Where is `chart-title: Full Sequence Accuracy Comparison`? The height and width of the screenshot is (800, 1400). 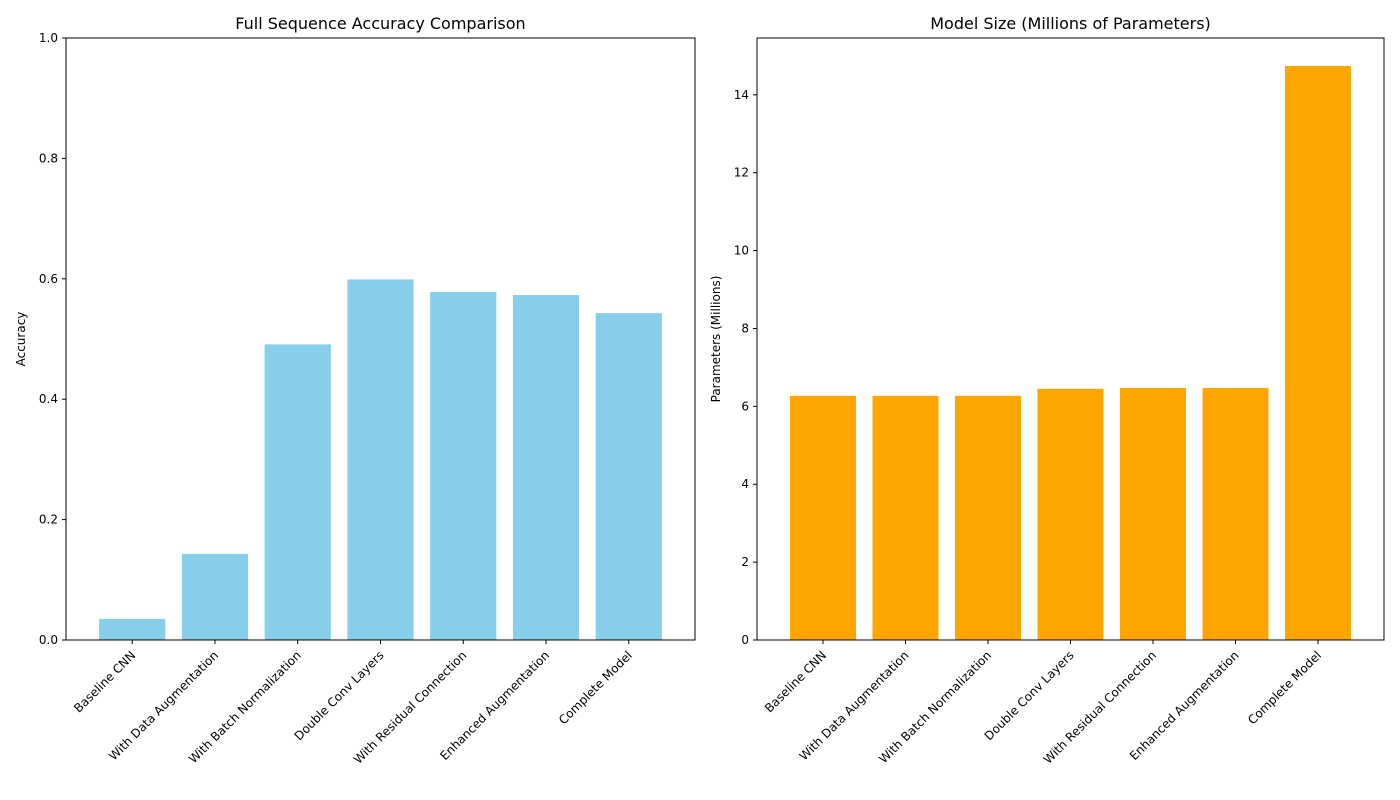
chart-title: Full Sequence Accuracy Comparison is located at coordinates (380, 23).